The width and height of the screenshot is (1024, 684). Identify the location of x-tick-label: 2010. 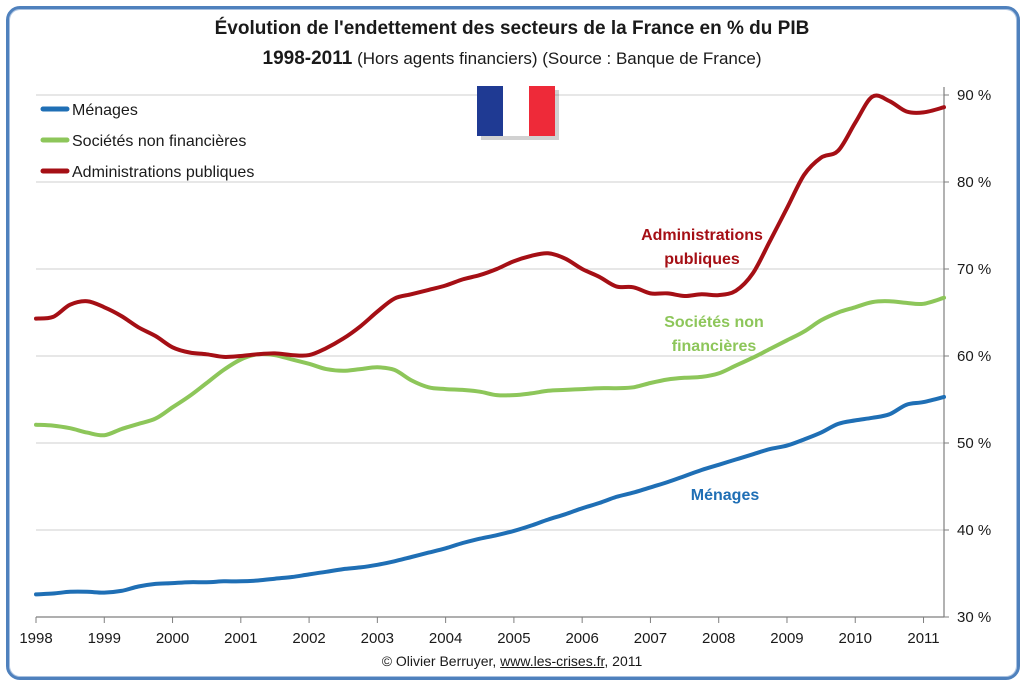
(855, 638).